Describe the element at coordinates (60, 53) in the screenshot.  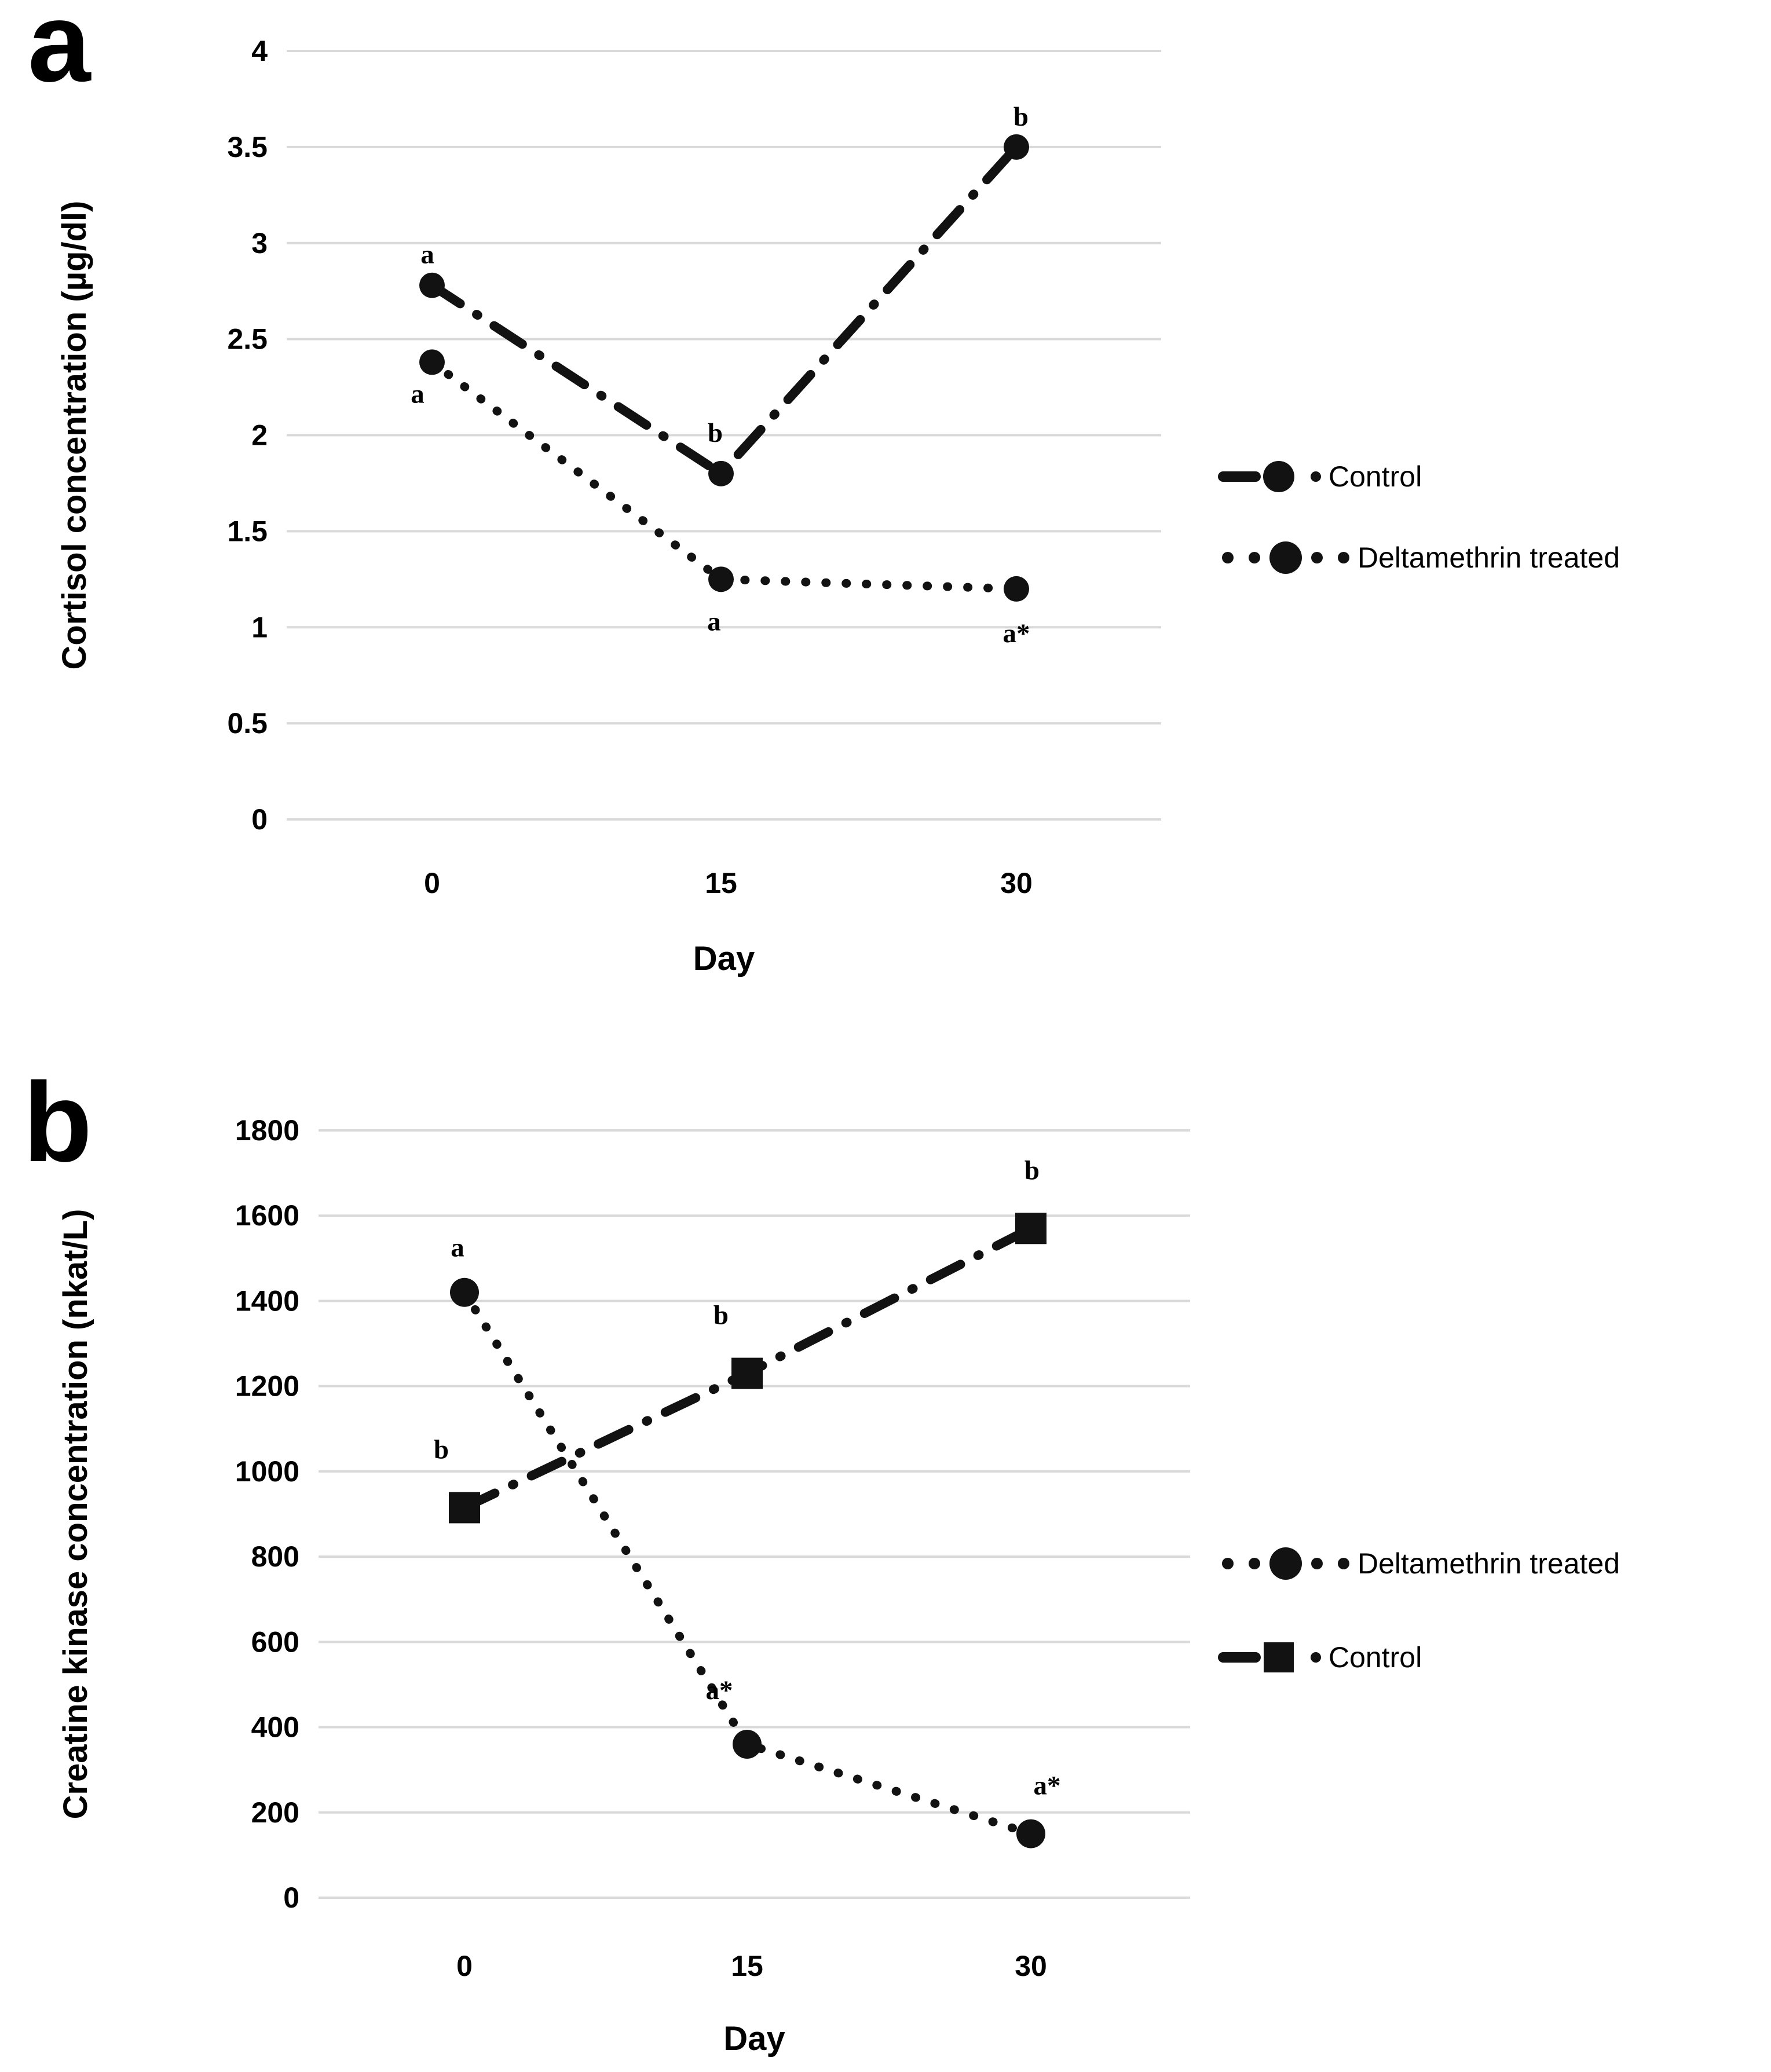
I see `panel-letter-a: a` at that location.